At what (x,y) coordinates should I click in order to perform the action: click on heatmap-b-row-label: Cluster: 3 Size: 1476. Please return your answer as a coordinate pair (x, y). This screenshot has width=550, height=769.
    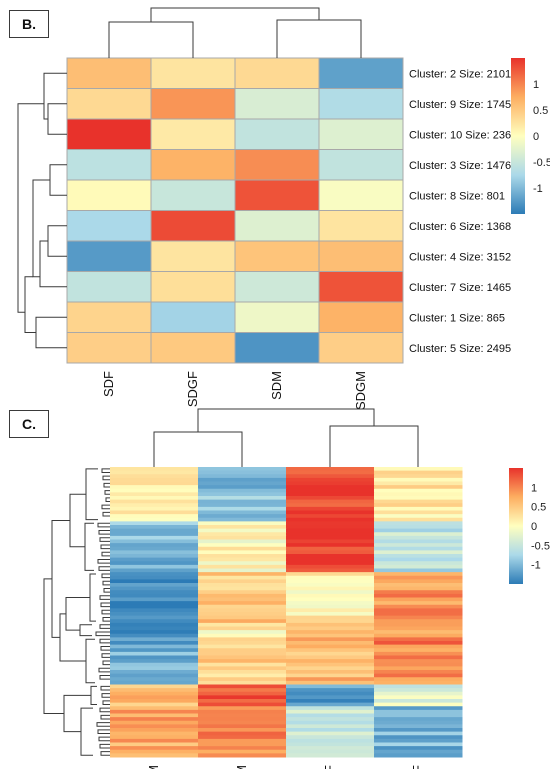
    Looking at the image, I should click on (460, 166).